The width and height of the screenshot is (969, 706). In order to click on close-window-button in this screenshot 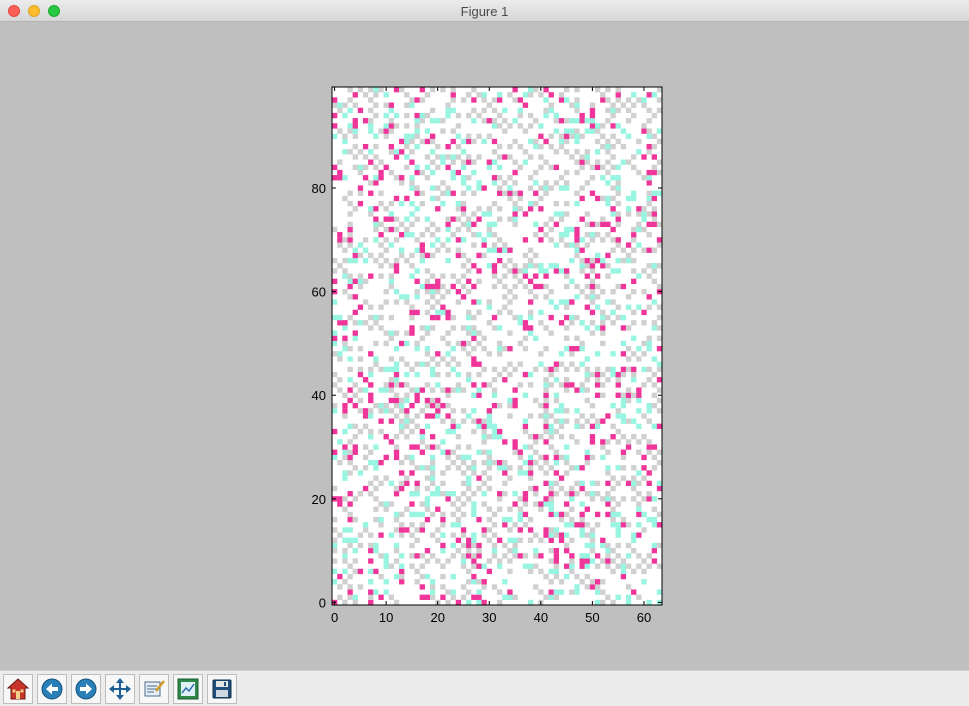, I will do `click(14, 11)`.